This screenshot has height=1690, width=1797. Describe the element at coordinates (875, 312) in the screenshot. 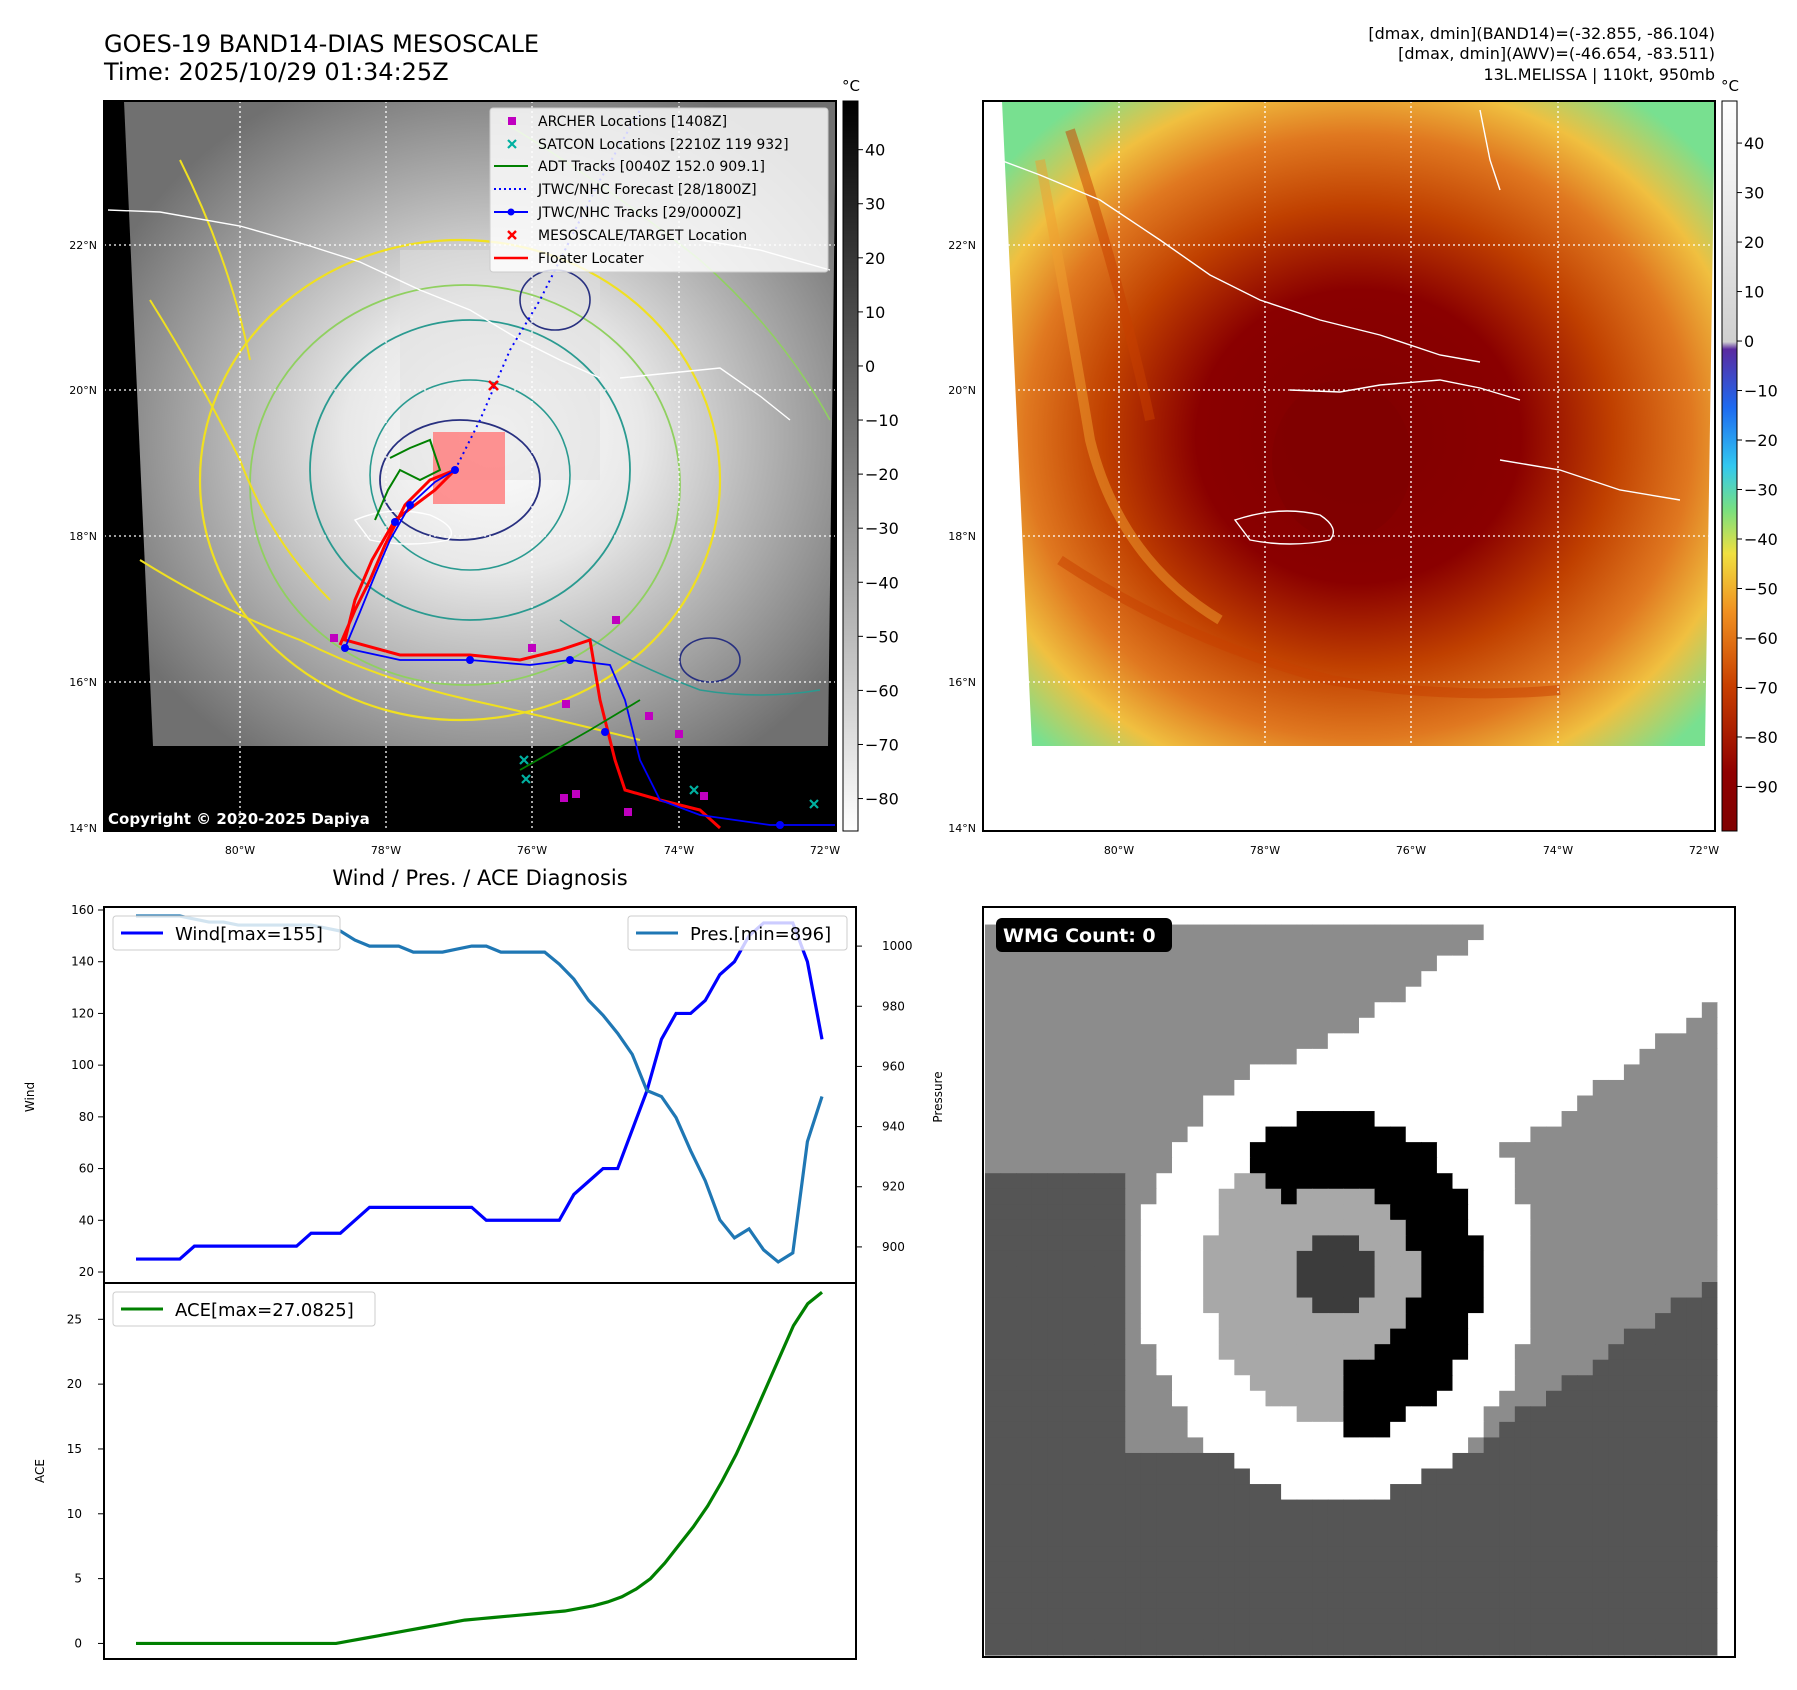

I see `ir-colorbar-tick-label: 10` at that location.